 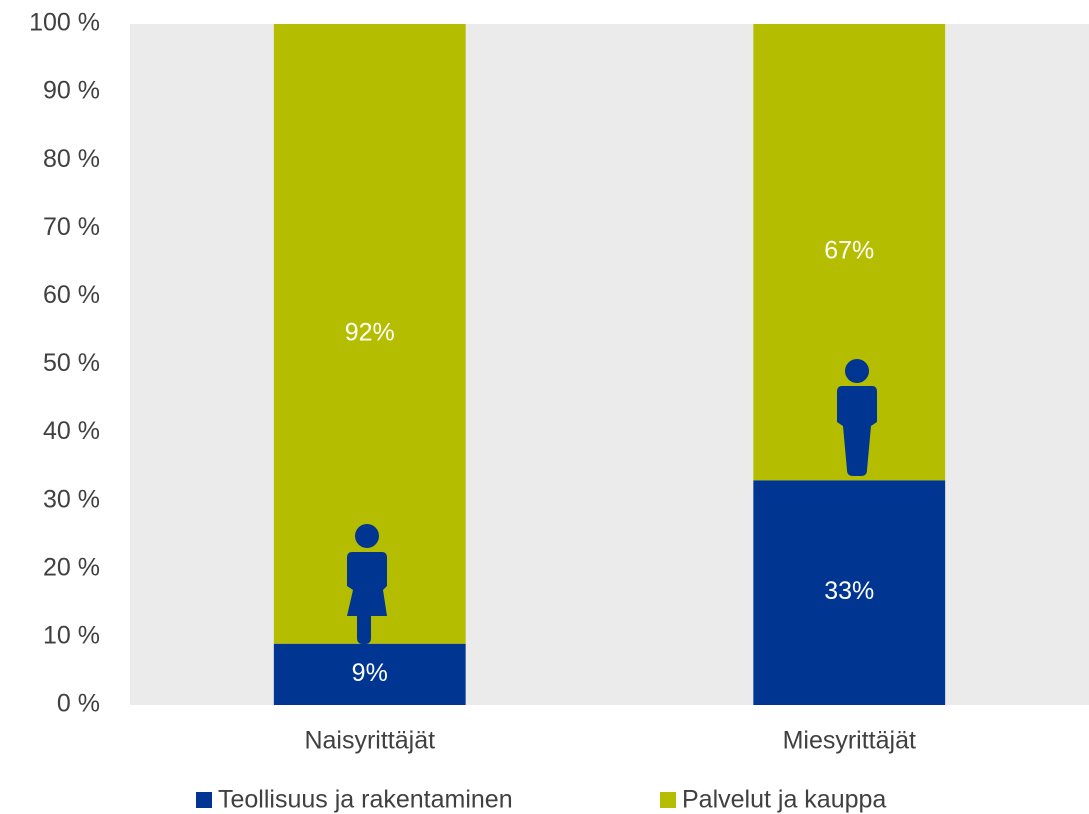 What do you see at coordinates (849, 251) in the screenshot?
I see `data-label: 67%` at bounding box center [849, 251].